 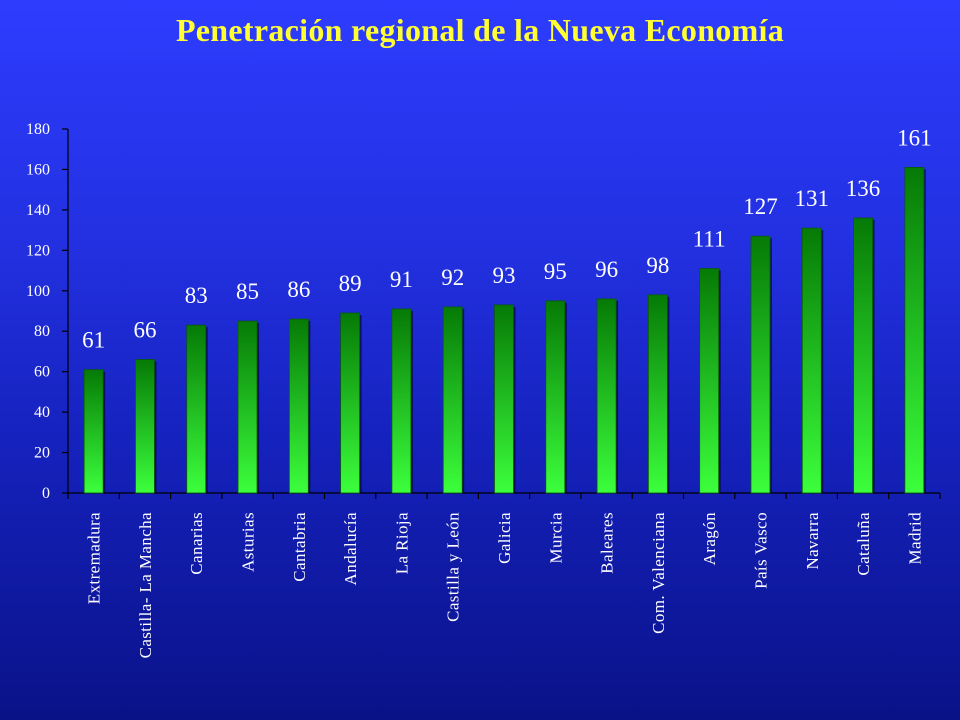 What do you see at coordinates (863, 188) in the screenshot?
I see `data-label: 136` at bounding box center [863, 188].